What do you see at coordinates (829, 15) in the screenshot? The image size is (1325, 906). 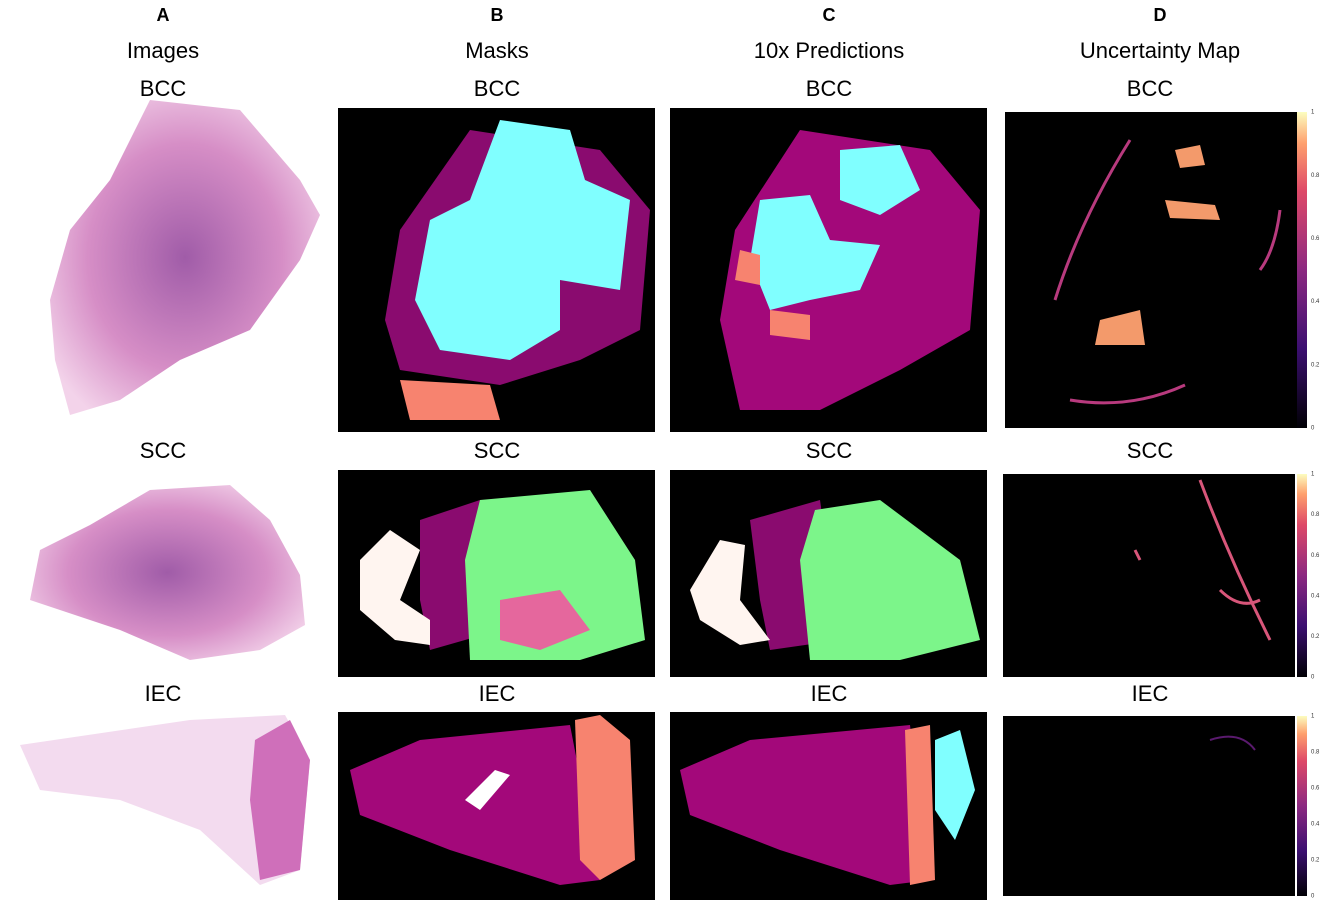 I see `column-letter: C` at bounding box center [829, 15].